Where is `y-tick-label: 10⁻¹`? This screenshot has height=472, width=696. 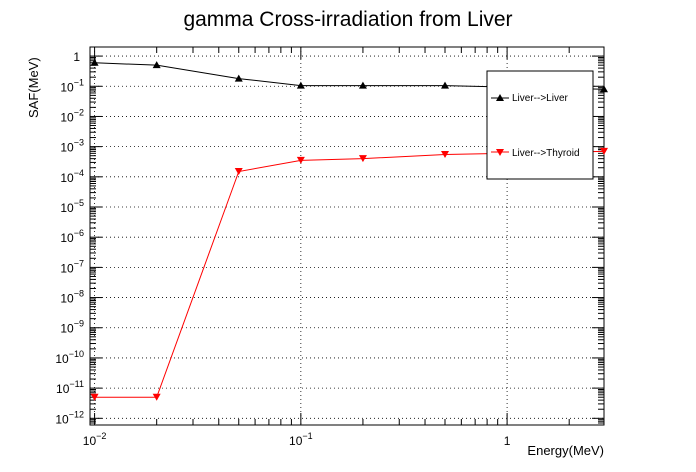 y-tick-label: 10⁻¹ is located at coordinates (72, 85).